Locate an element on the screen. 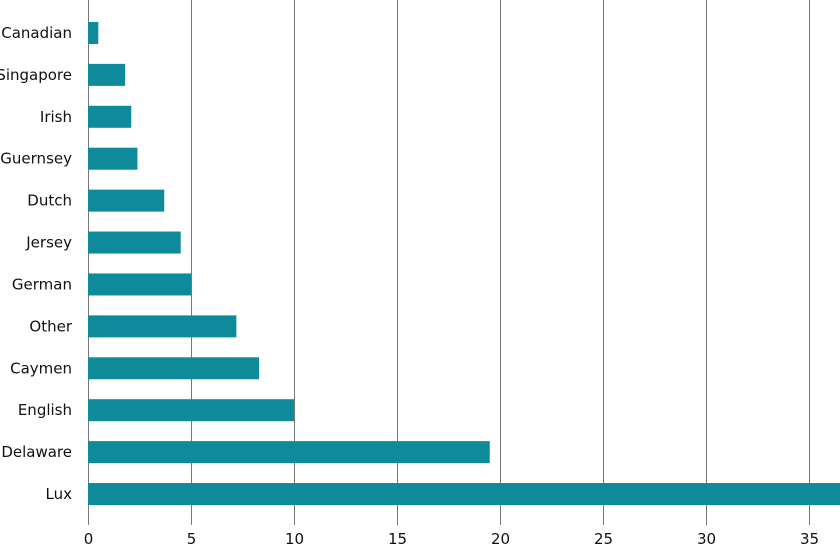 This screenshot has width=840, height=550. bar-lux is located at coordinates (464, 494).